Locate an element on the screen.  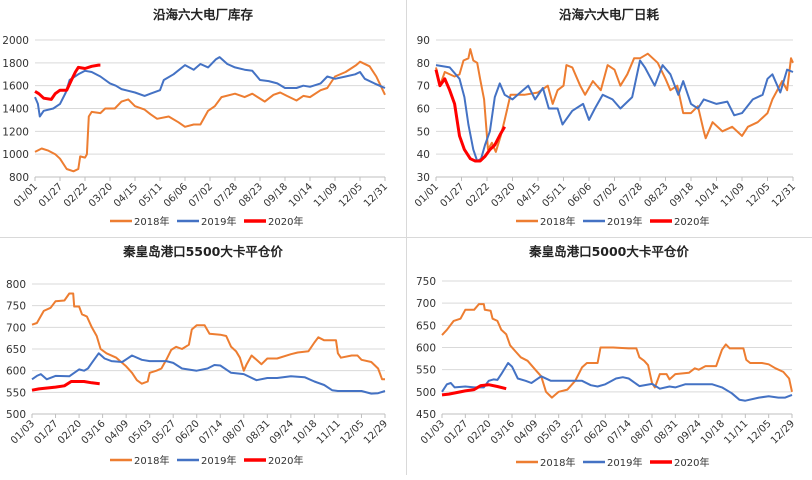
y-tick-label: 800 is located at coordinates (16, 285).